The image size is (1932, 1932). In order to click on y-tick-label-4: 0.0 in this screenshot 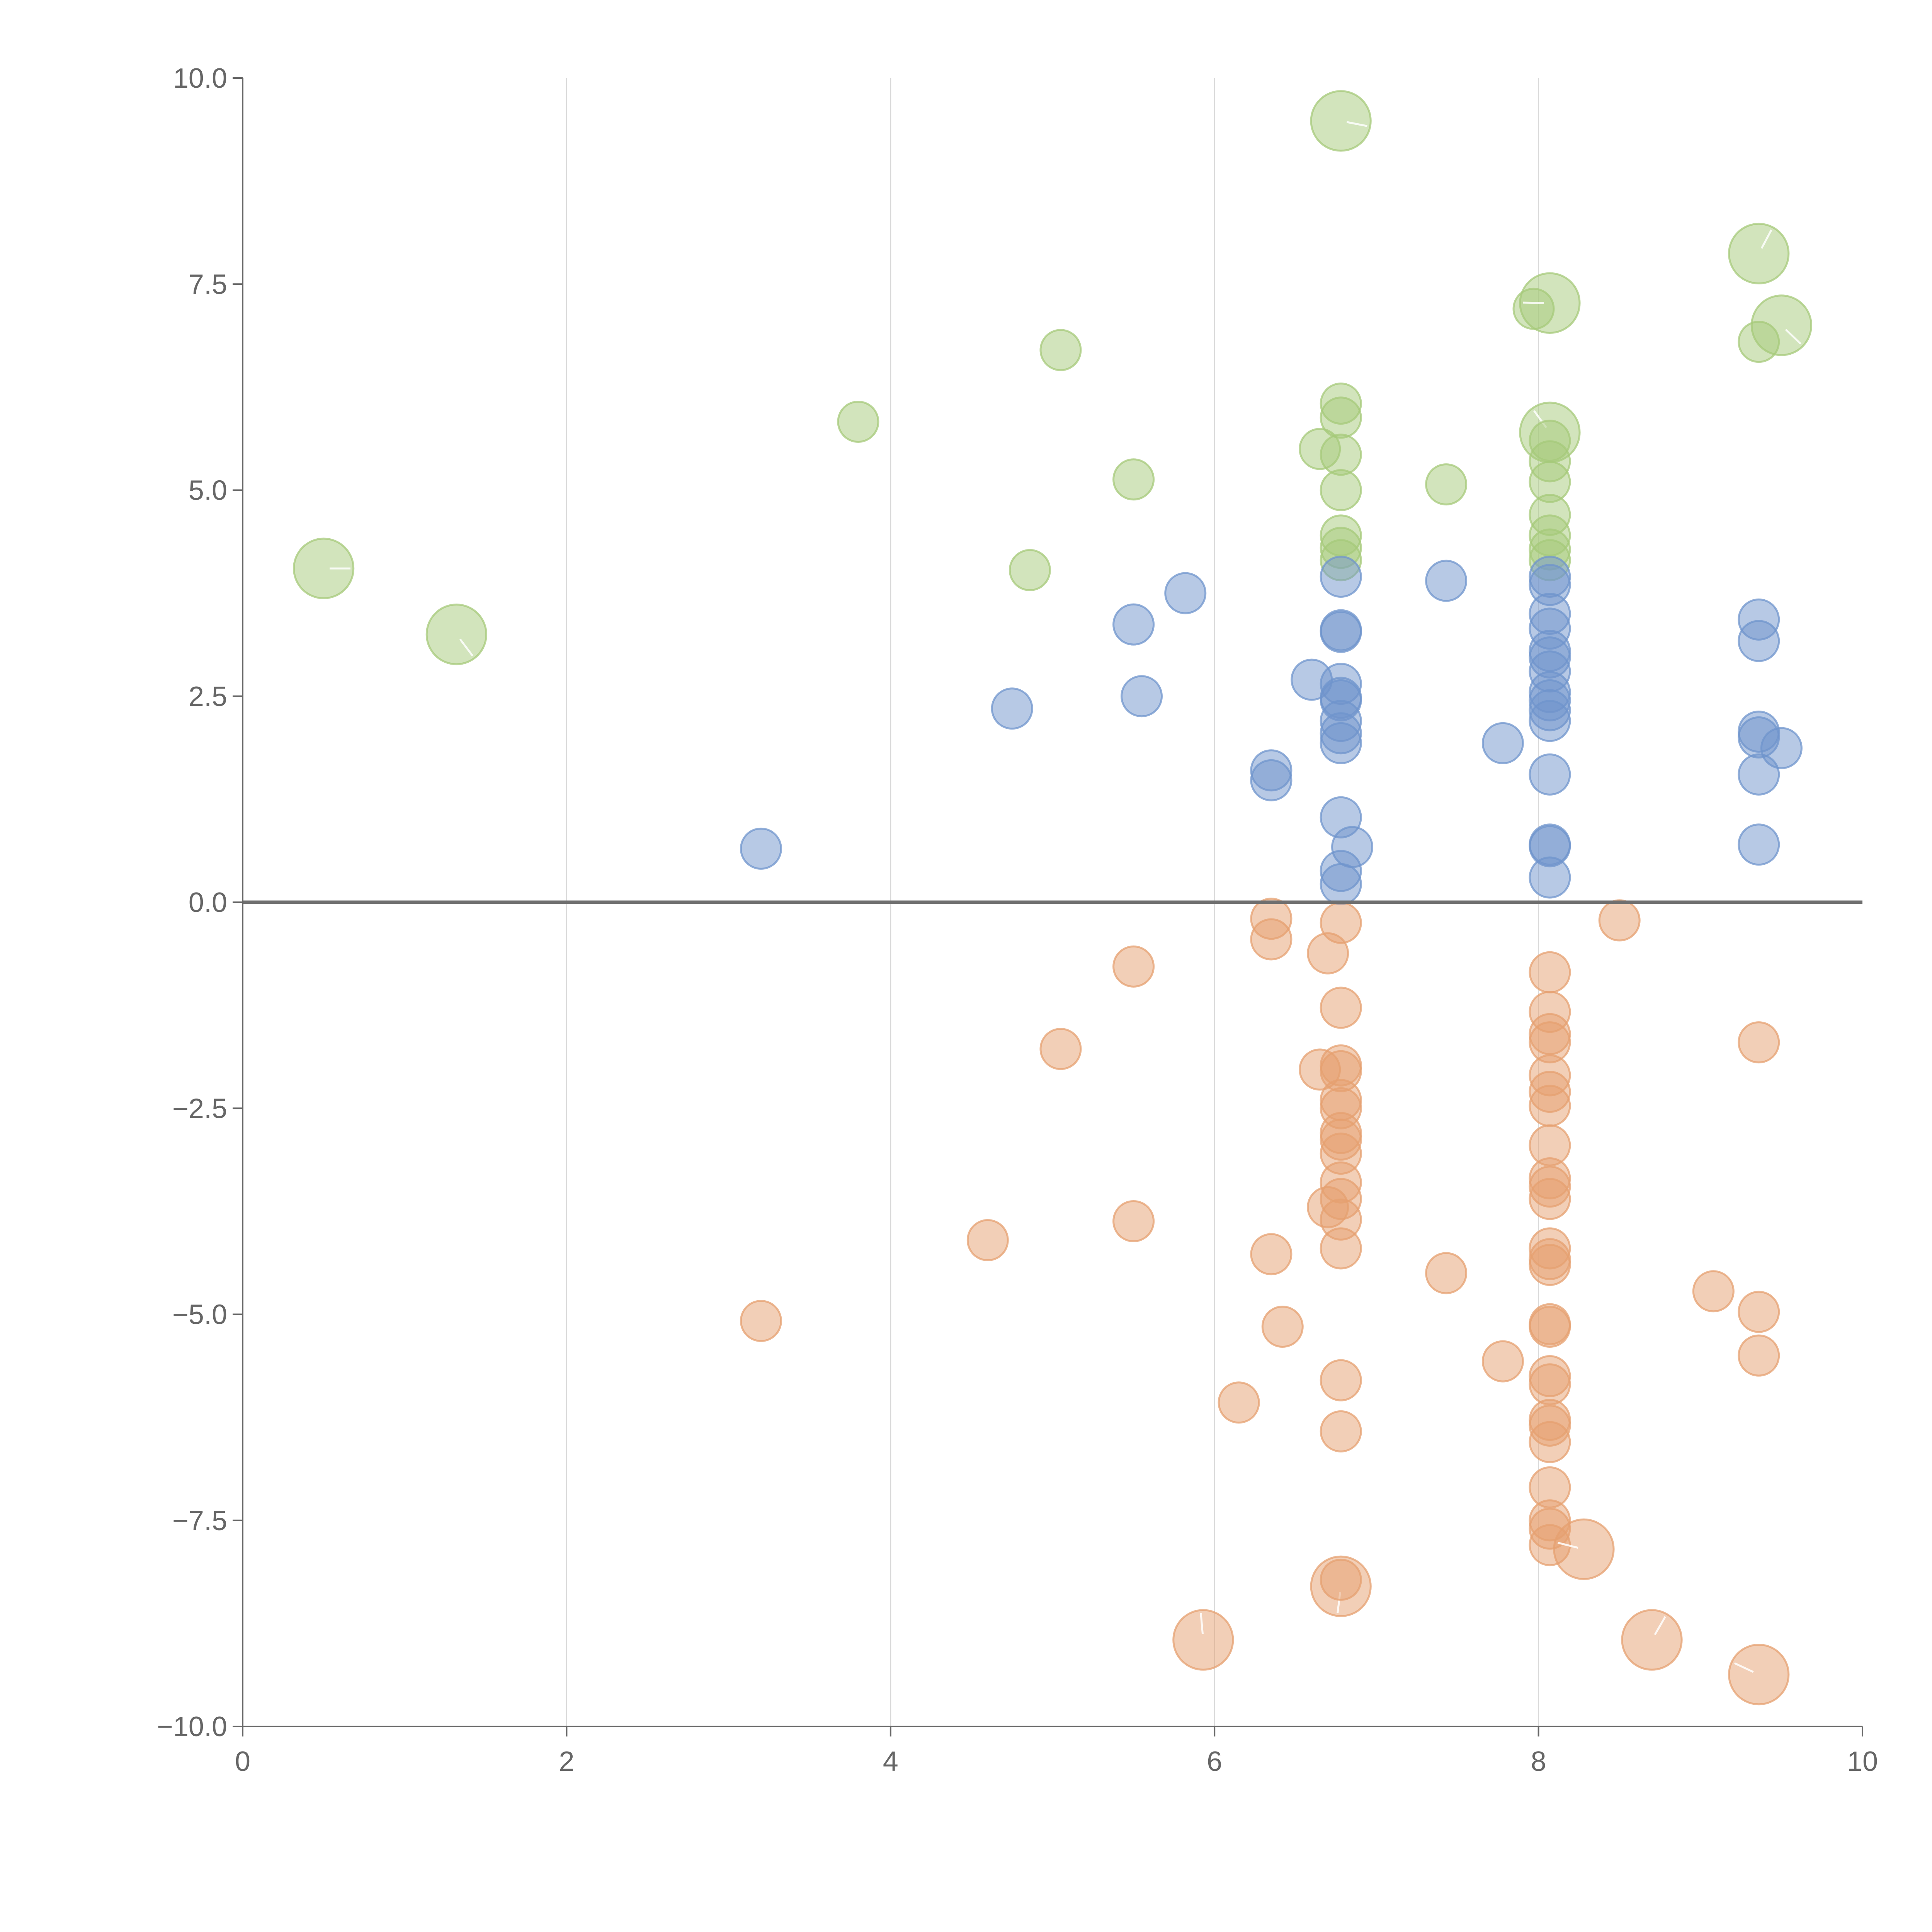, I will do `click(208, 903)`.